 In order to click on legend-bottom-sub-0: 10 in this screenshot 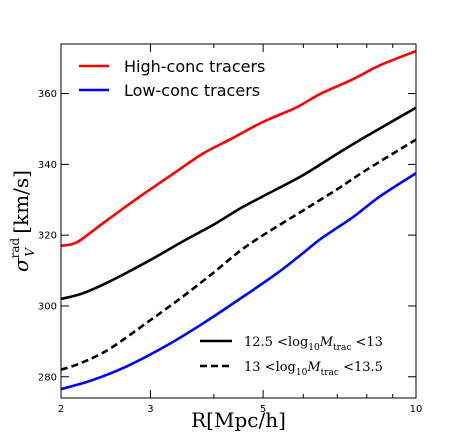, I will do `click(314, 348)`.